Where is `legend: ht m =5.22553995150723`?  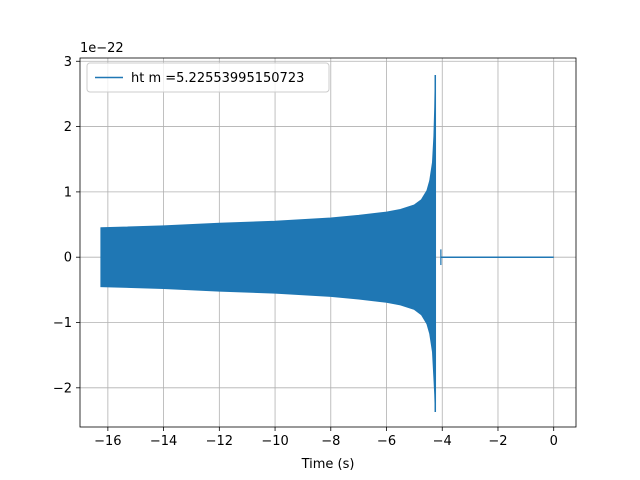 legend: ht m =5.22553995150723 is located at coordinates (208, 77).